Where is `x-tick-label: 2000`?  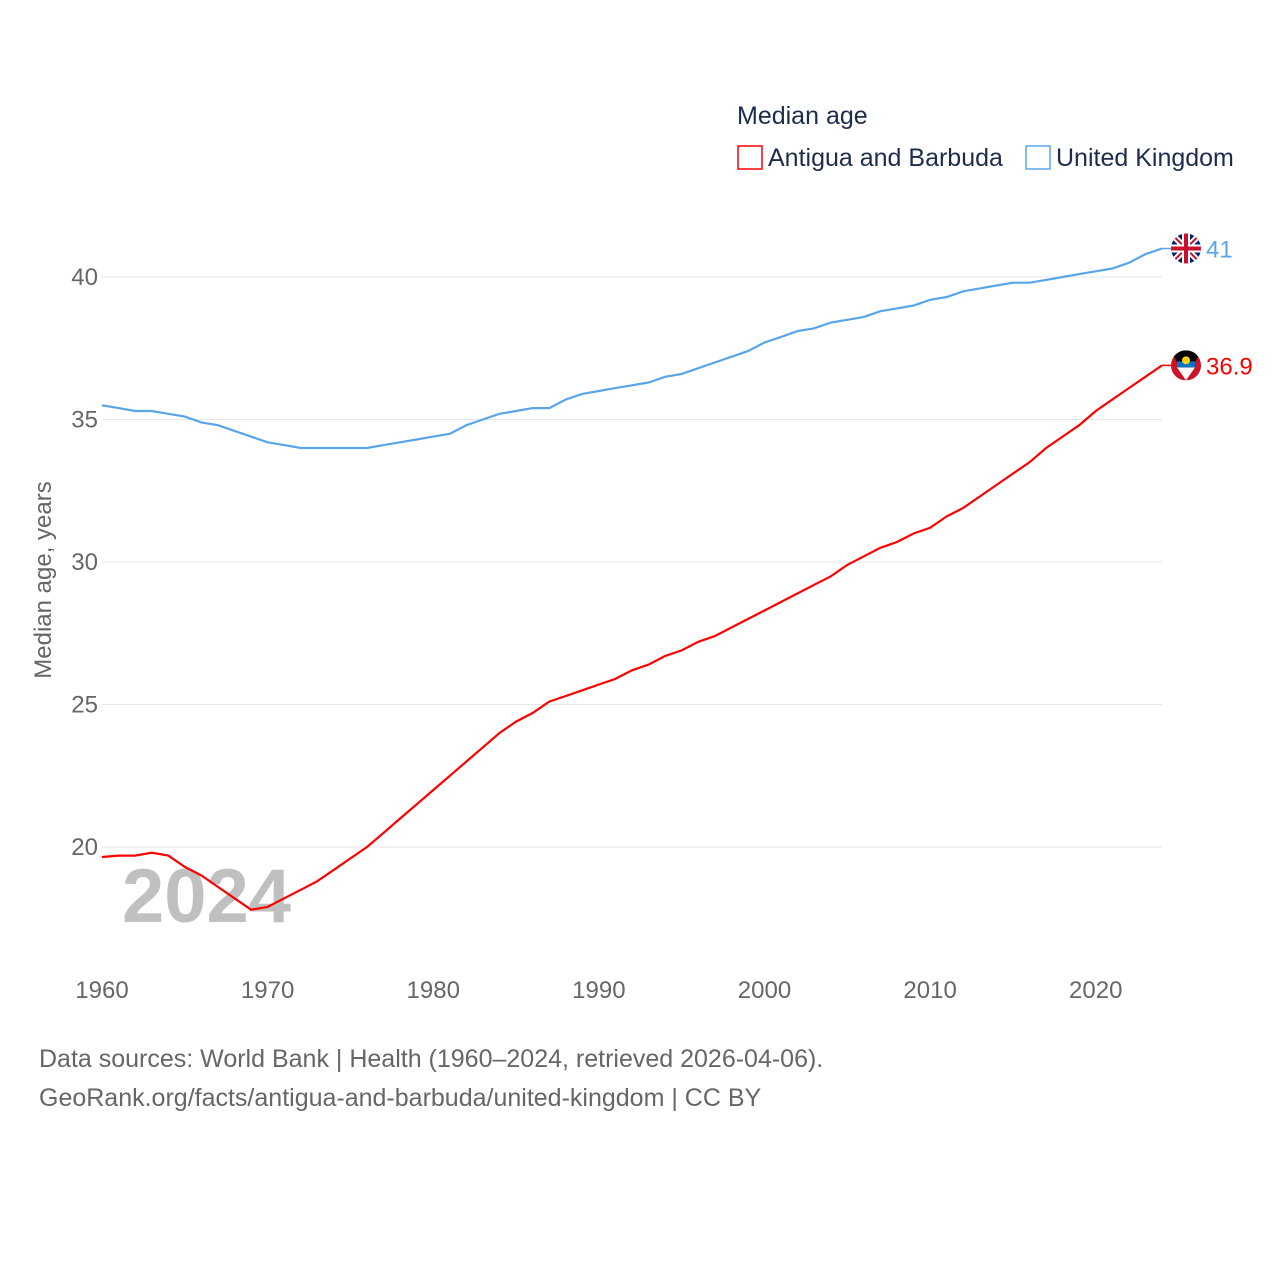
x-tick-label: 2000 is located at coordinates (764, 990).